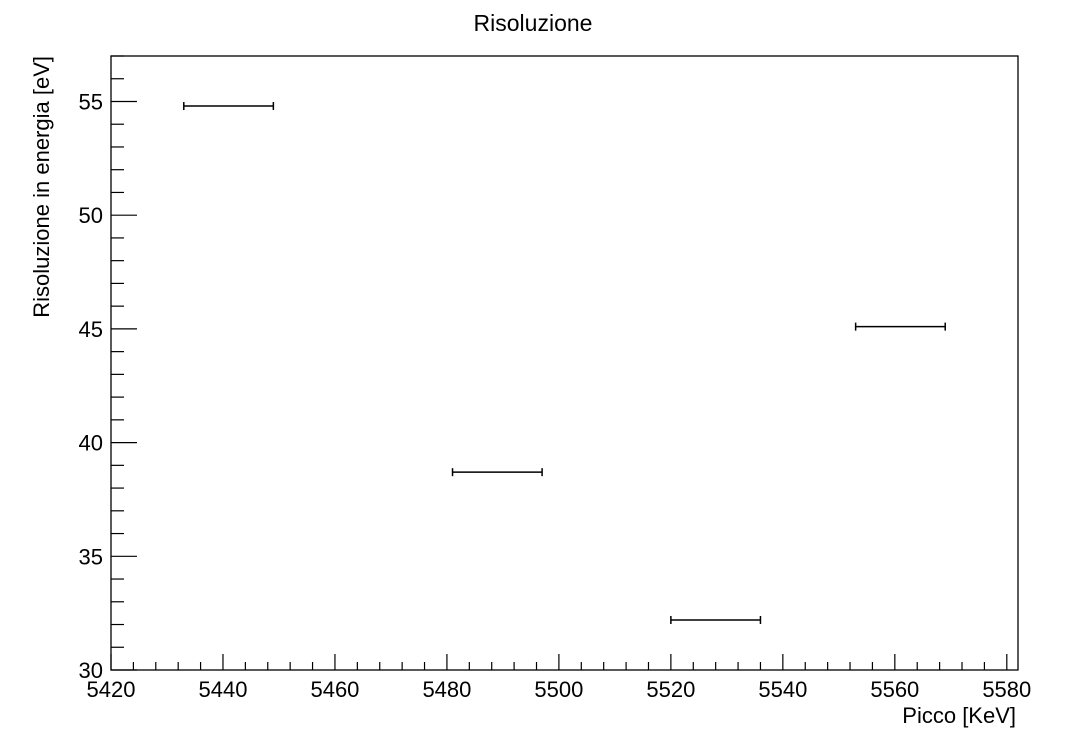  I want to click on x-tick-label: 5460, so click(334, 689).